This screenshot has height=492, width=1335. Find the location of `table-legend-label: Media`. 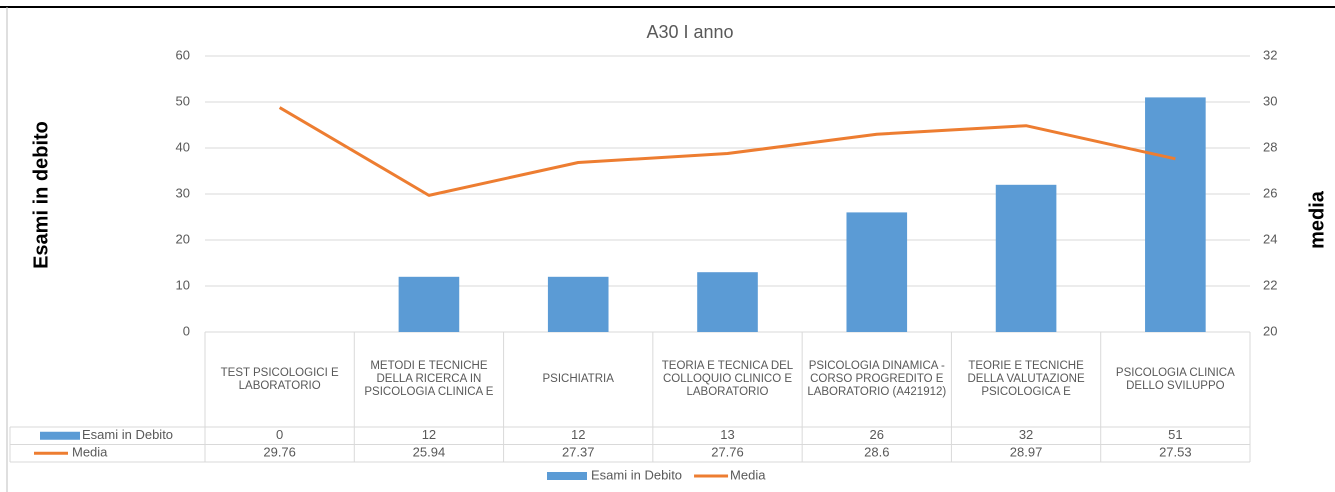

table-legend-label: Media is located at coordinates (90, 452).